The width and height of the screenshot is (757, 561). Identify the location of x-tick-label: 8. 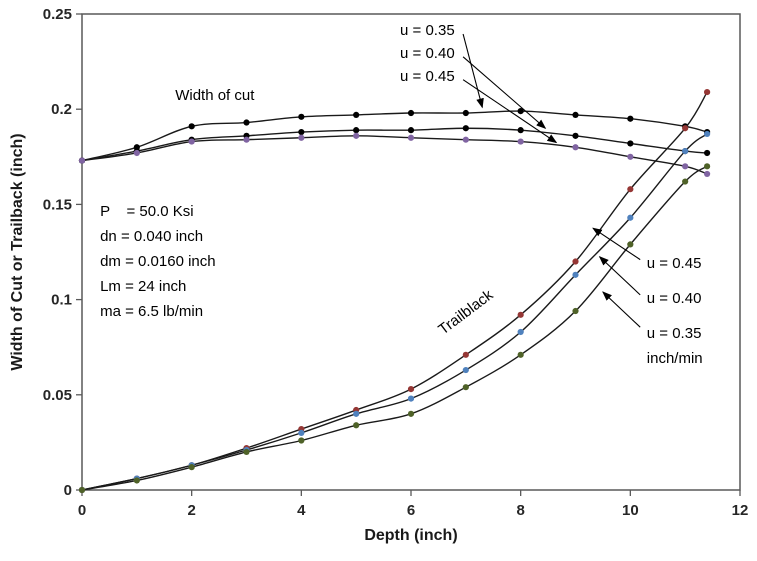
(520, 510).